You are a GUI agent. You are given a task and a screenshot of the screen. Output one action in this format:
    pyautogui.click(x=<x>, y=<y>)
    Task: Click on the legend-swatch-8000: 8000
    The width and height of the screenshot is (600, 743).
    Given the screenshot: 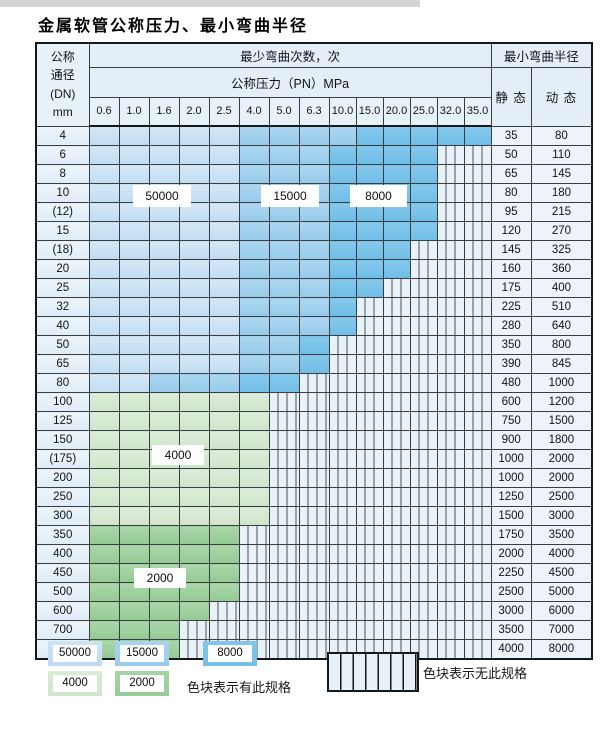 What is the action you would take?
    pyautogui.click(x=230, y=653)
    